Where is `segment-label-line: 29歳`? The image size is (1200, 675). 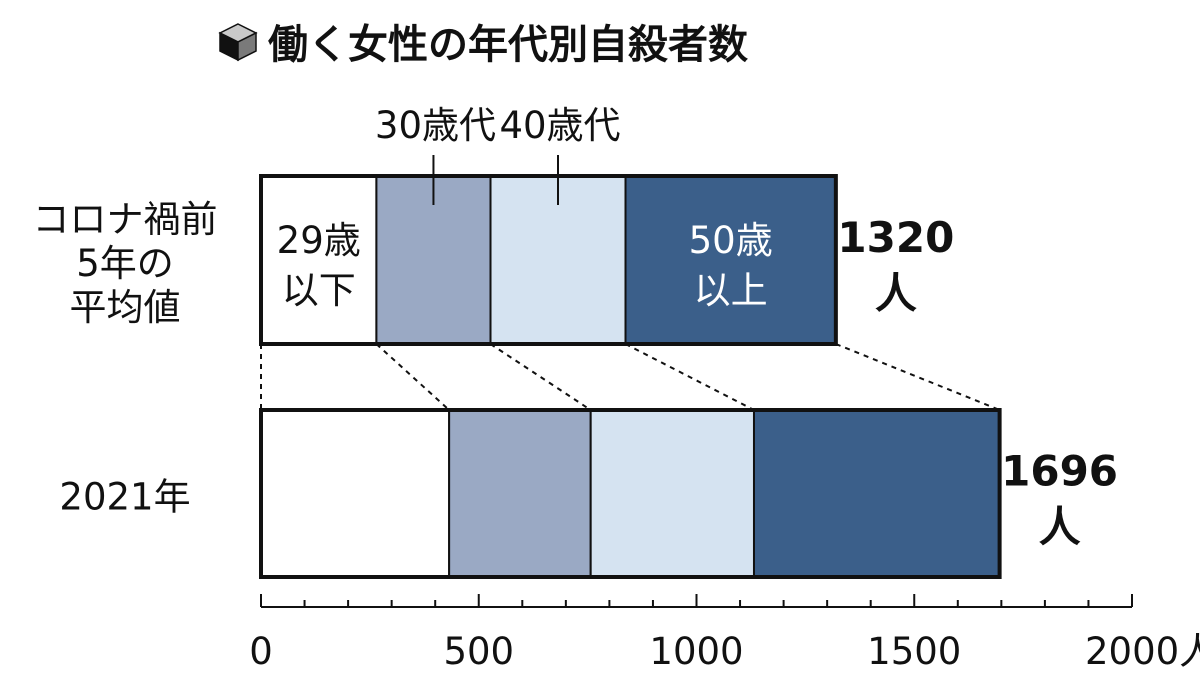 segment-label-line: 29歳 is located at coordinates (319, 240).